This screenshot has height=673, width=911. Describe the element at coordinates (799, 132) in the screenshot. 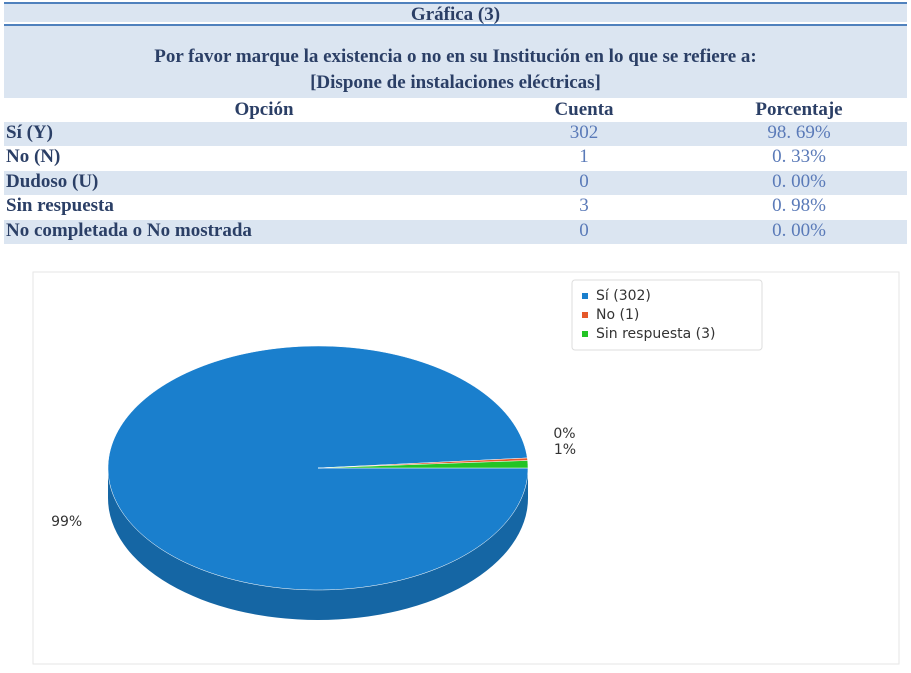

I see `table-cell: 98. 69%` at that location.